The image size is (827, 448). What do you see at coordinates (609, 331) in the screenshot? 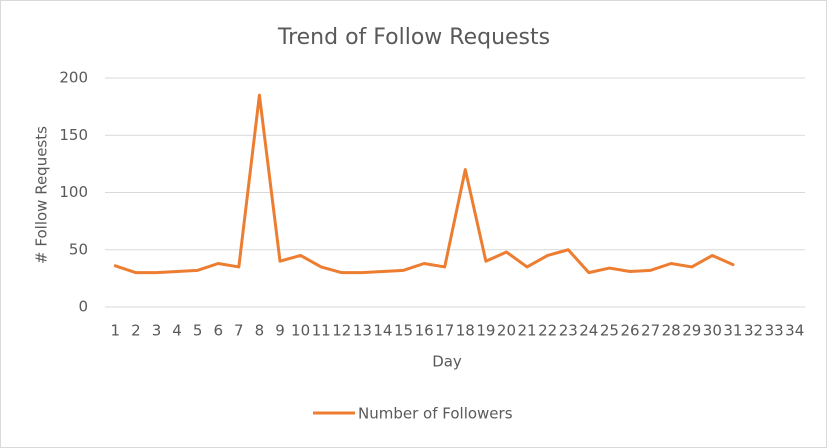
I see `x-tick-label: 25` at bounding box center [609, 331].